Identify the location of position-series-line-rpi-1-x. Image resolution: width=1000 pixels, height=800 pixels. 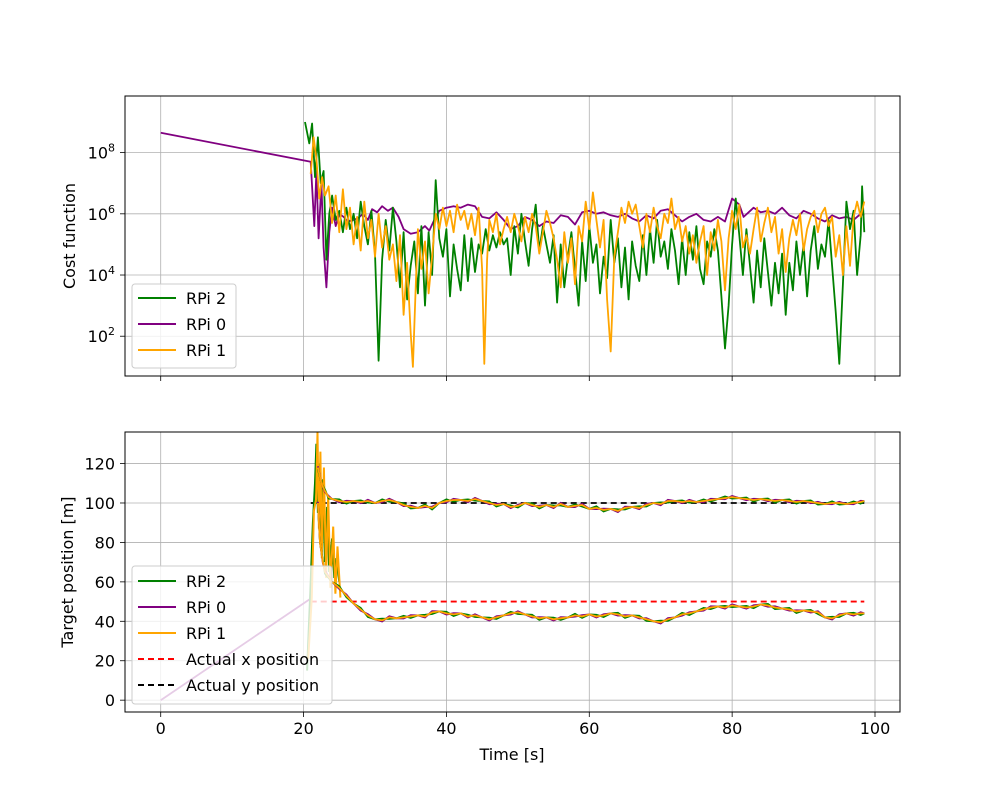
(591, 563).